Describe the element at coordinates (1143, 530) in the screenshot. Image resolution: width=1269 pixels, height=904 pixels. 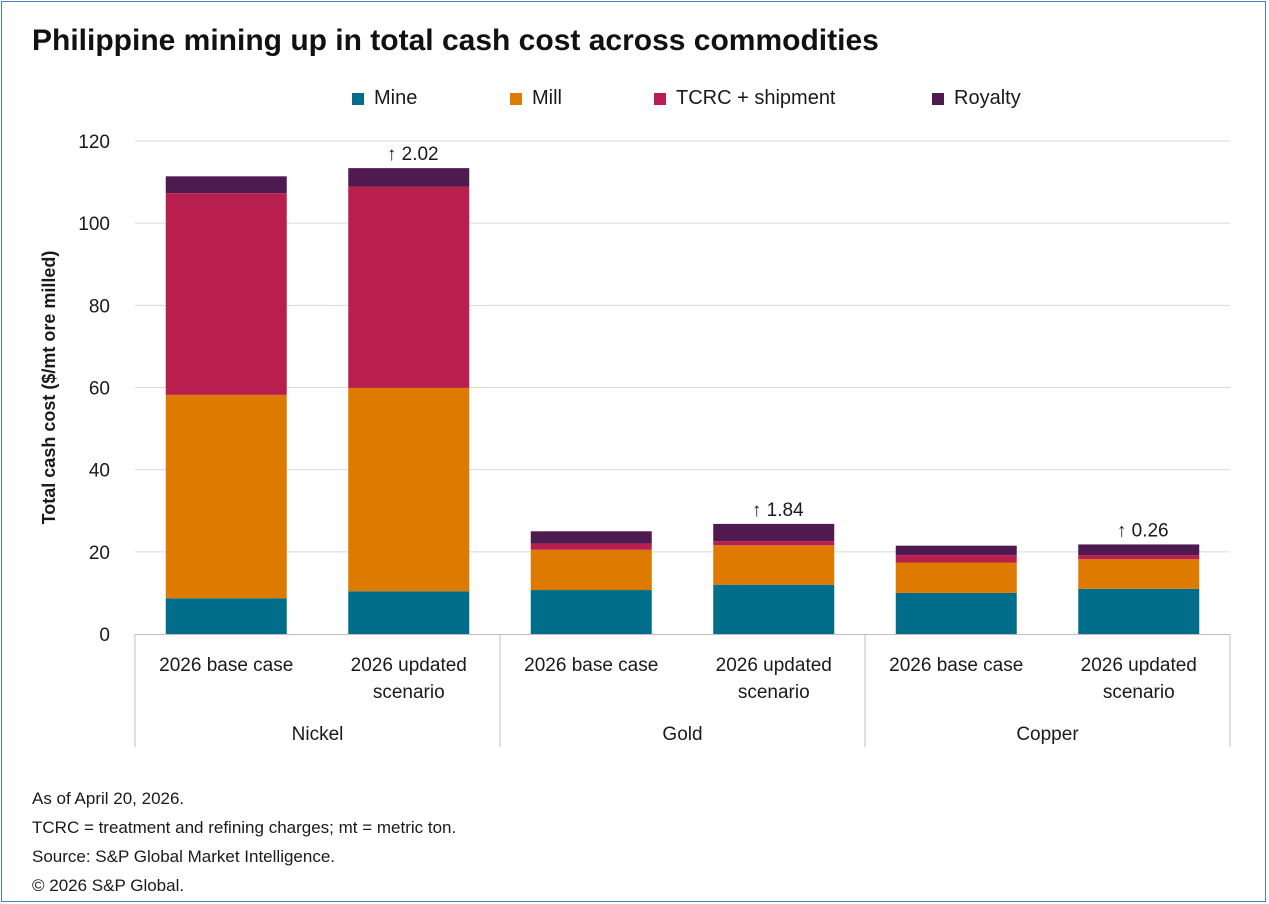
I see `bar-annotation-5: ↑ 0.26` at that location.